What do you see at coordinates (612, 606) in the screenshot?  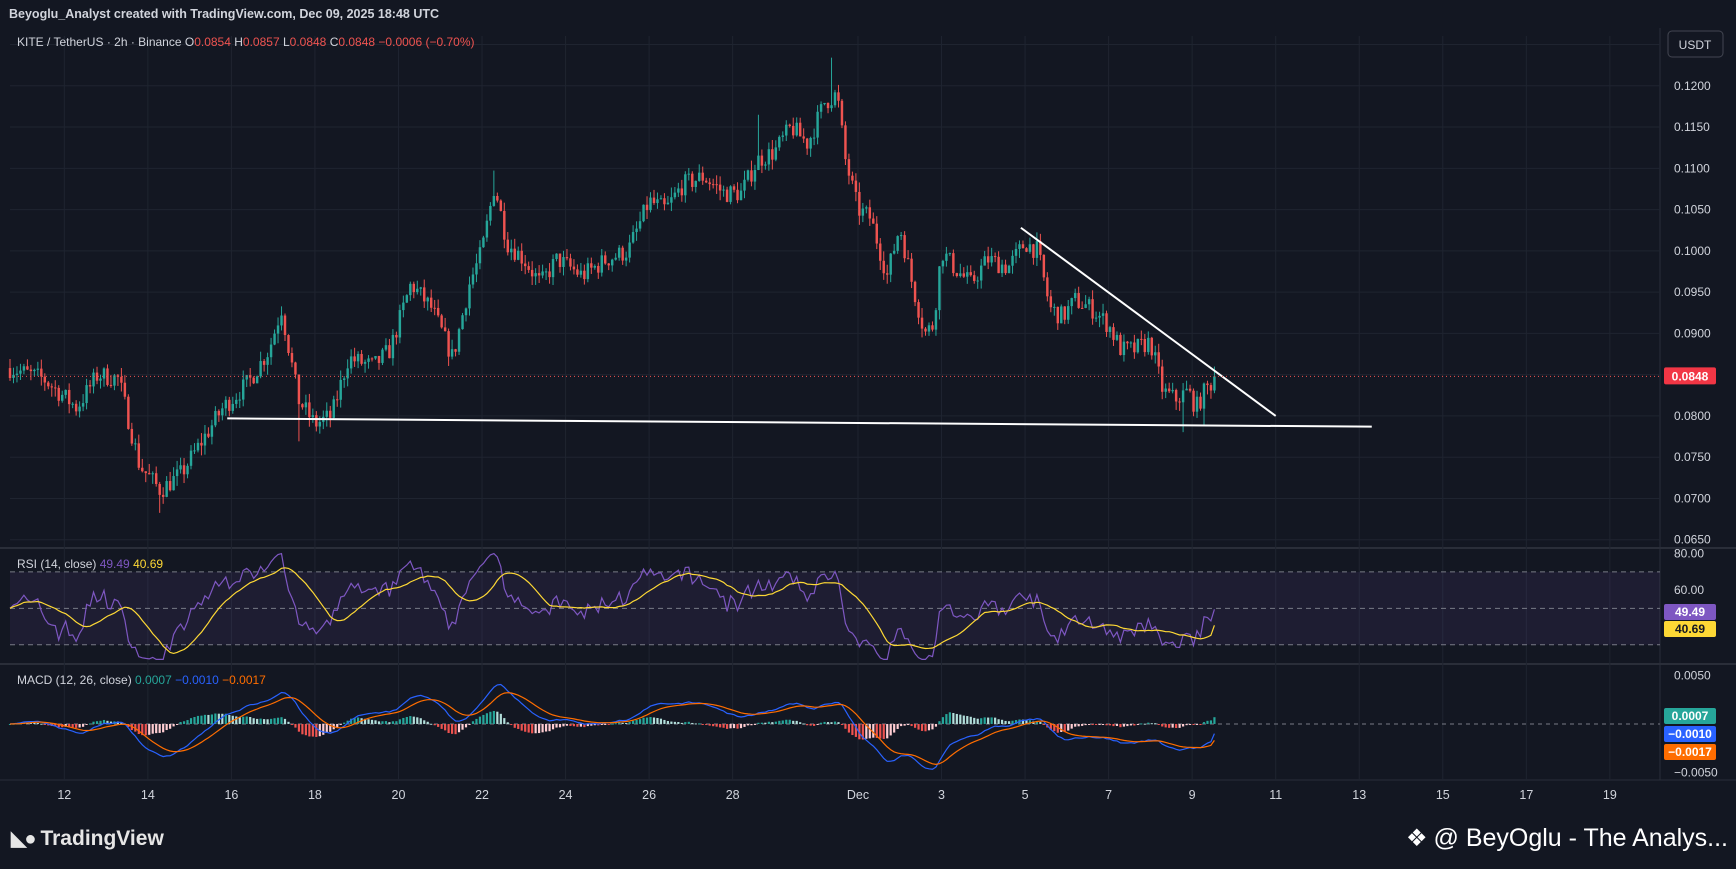 I see `rsi-line` at bounding box center [612, 606].